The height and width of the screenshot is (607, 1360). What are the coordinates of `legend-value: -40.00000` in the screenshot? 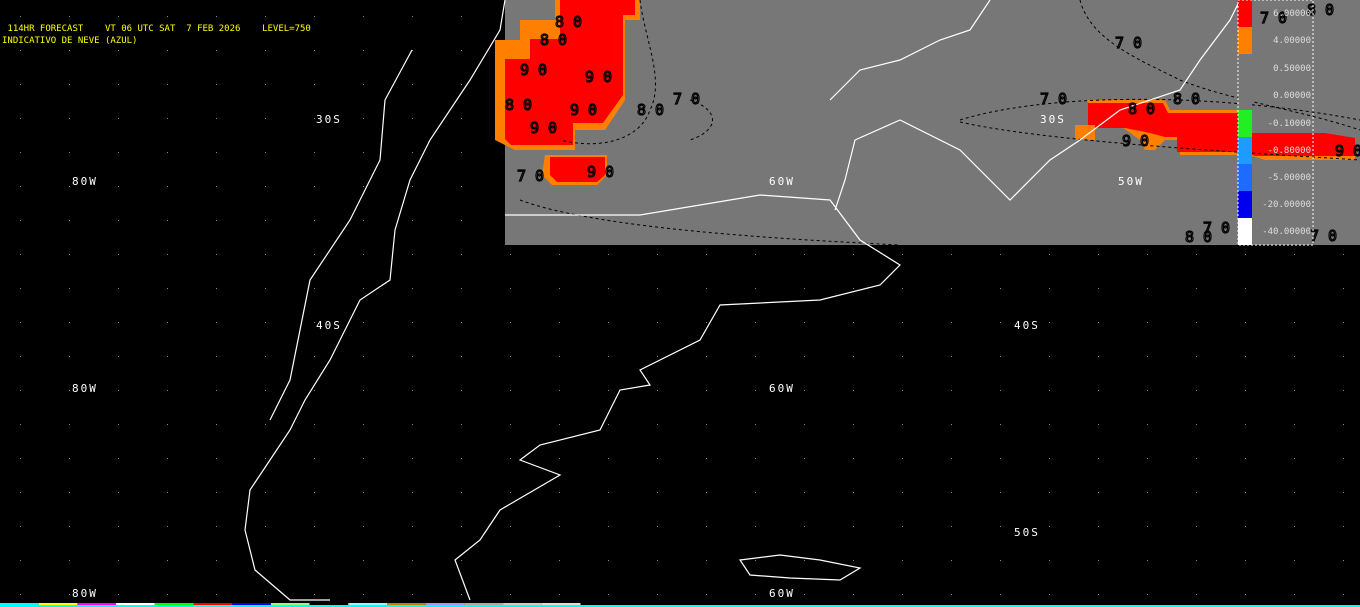 It's located at (1286, 232).